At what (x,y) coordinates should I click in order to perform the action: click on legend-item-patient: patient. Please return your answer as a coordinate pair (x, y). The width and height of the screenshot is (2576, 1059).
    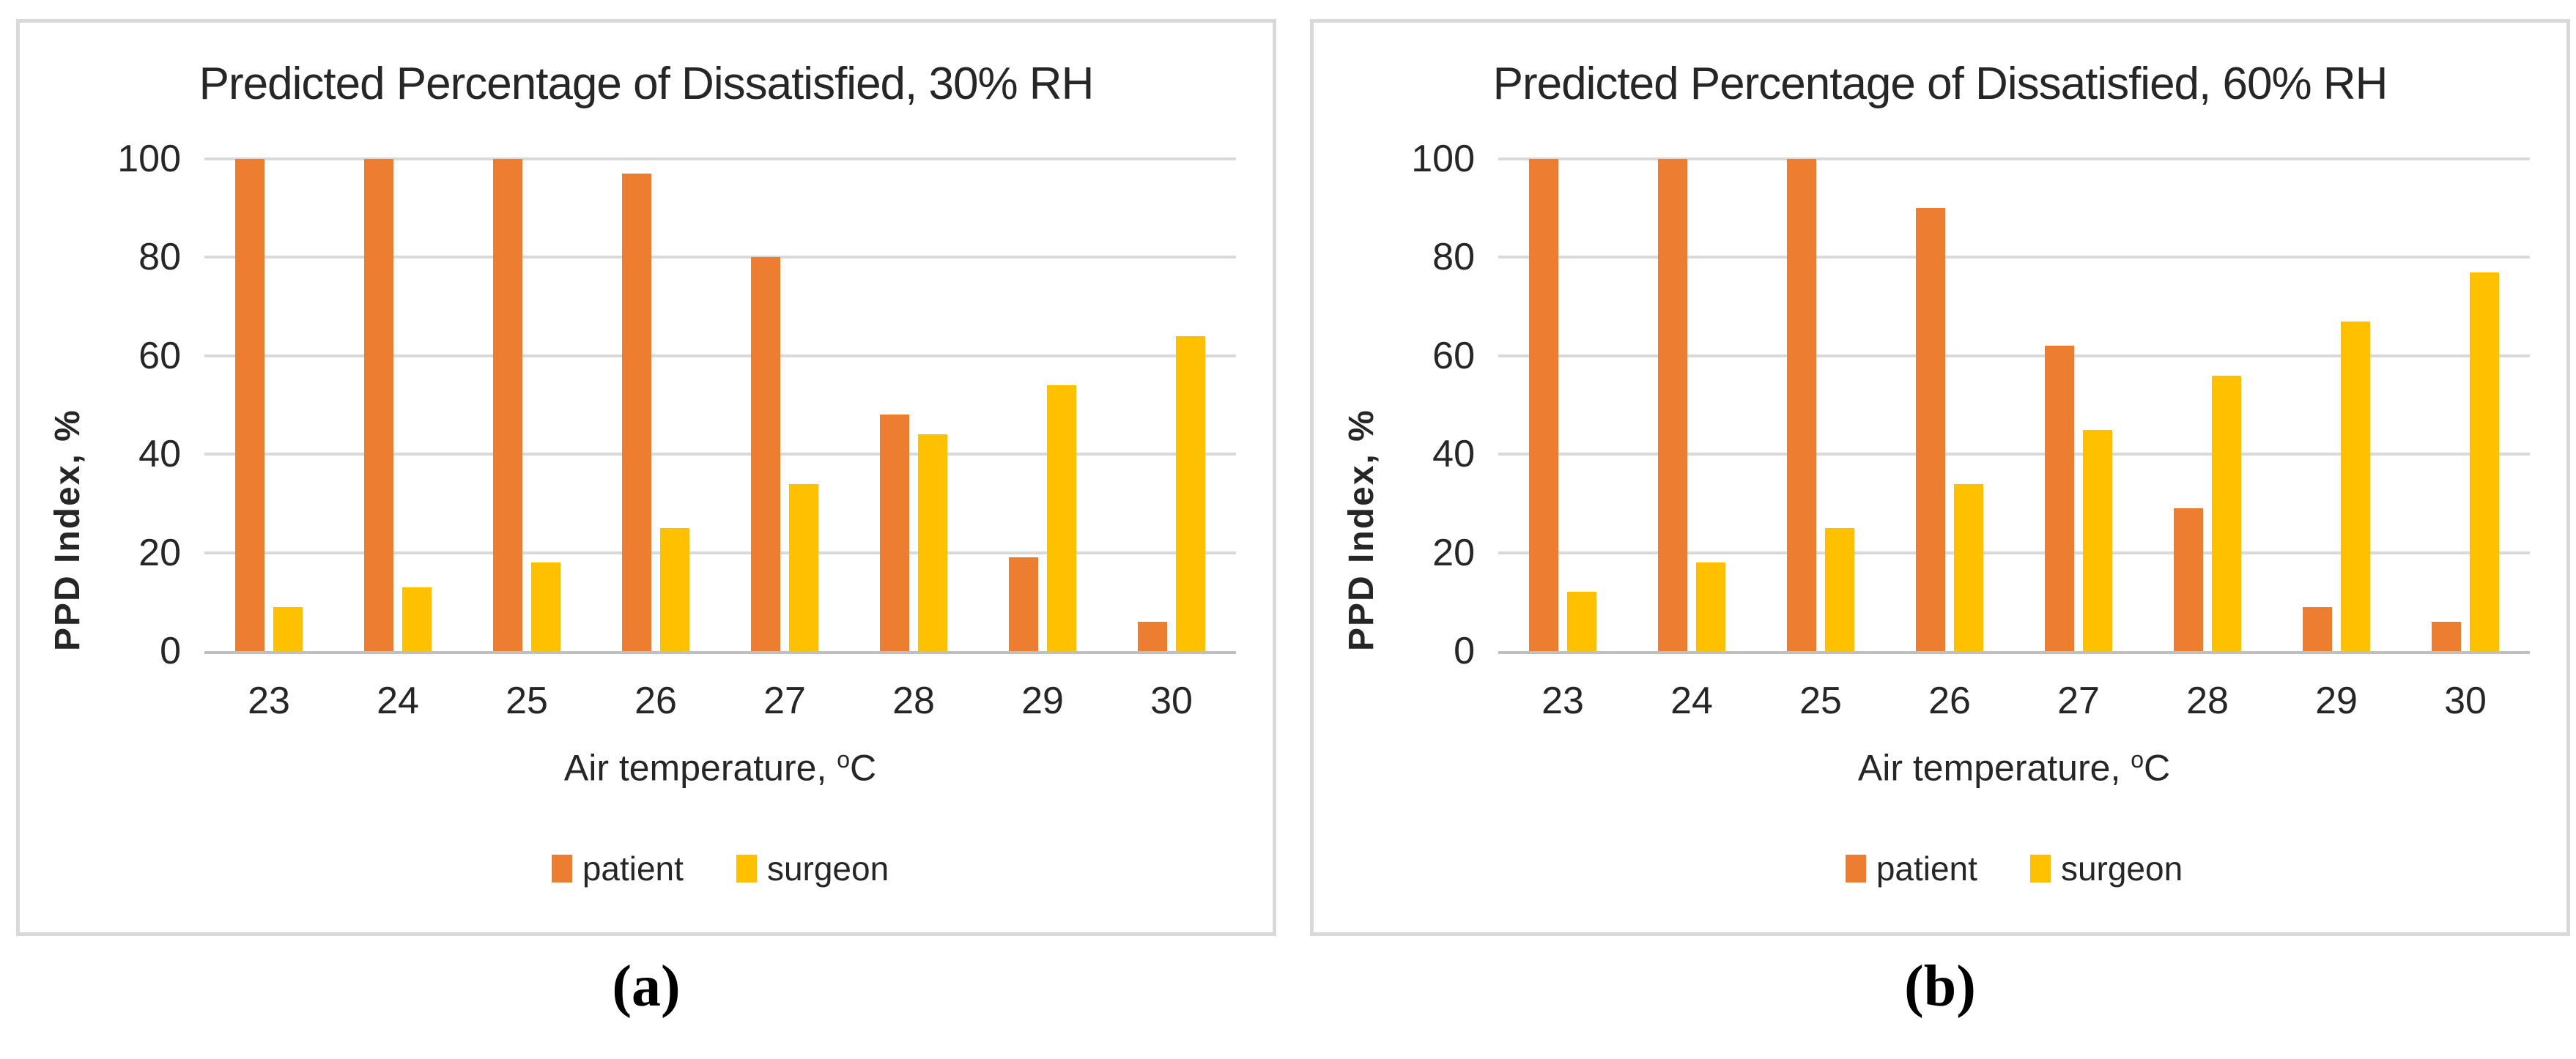
    Looking at the image, I should click on (1911, 868).